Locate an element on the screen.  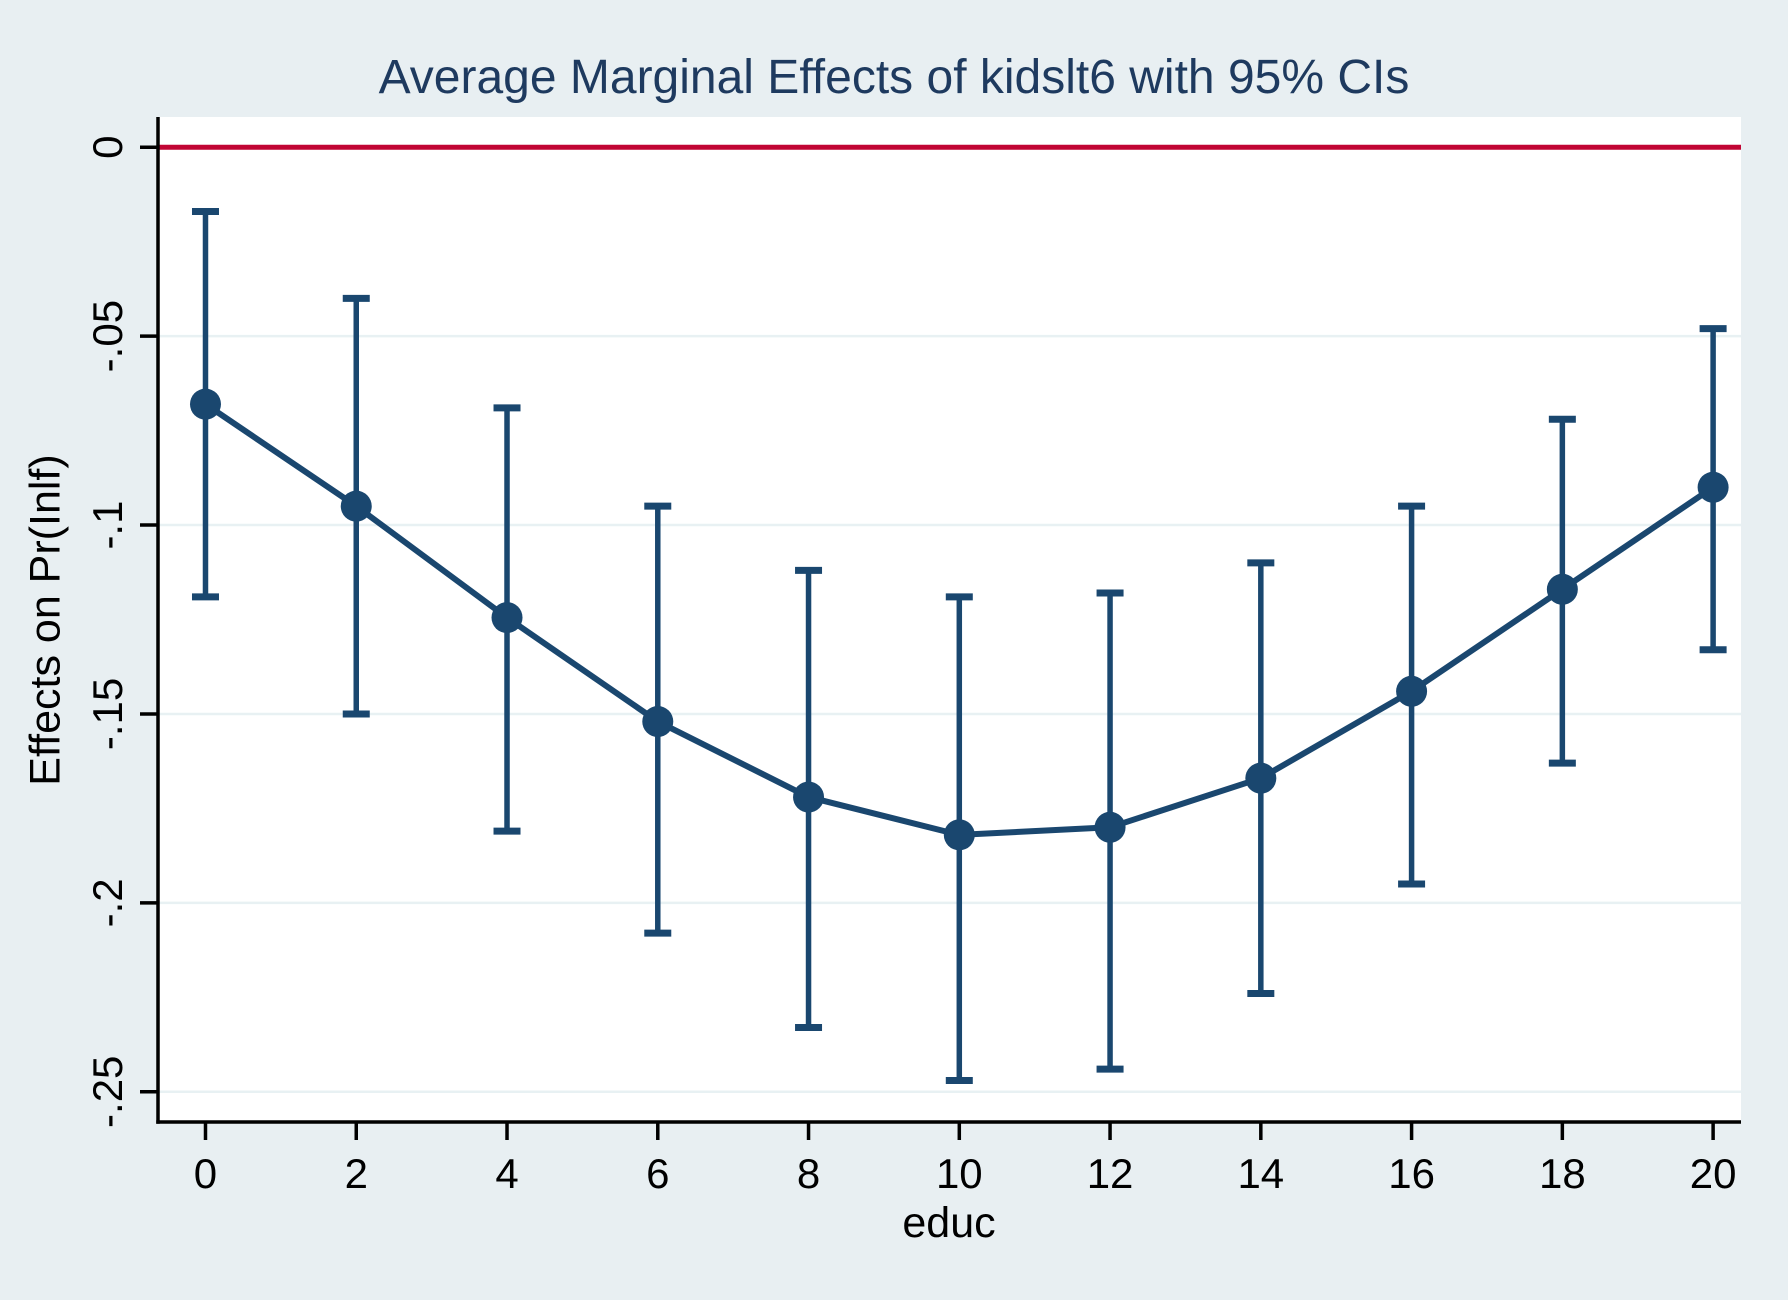
x-tick-label: 2 is located at coordinates (356, 1173).